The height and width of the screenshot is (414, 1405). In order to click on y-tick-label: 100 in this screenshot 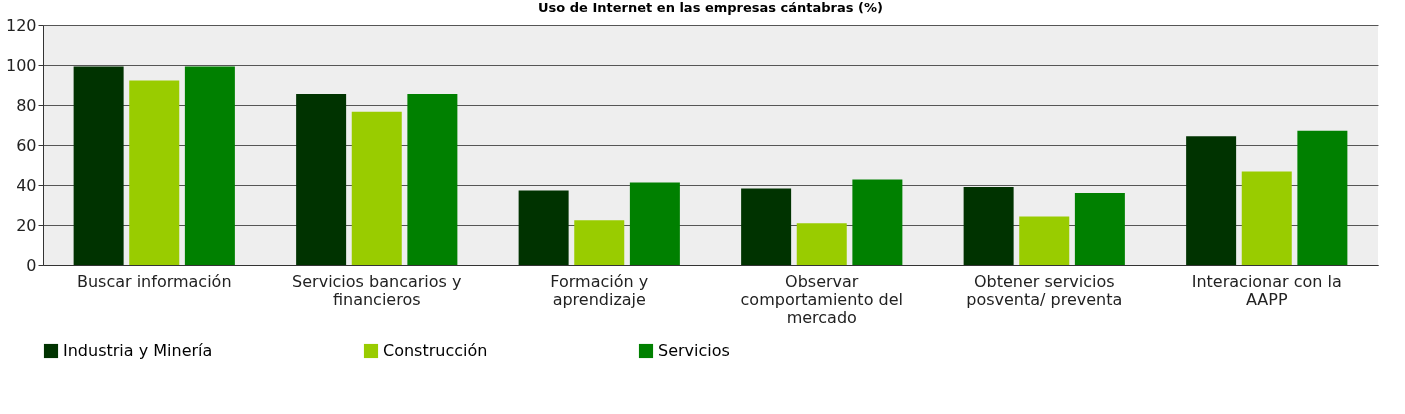, I will do `click(21, 65)`.